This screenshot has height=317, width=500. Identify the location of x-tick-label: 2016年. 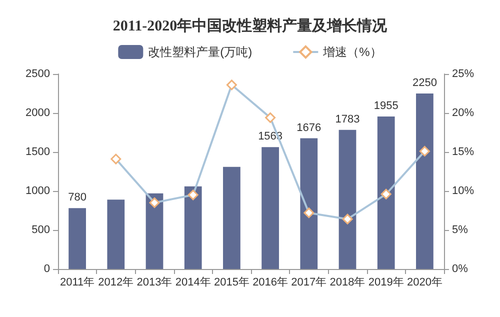
(270, 282).